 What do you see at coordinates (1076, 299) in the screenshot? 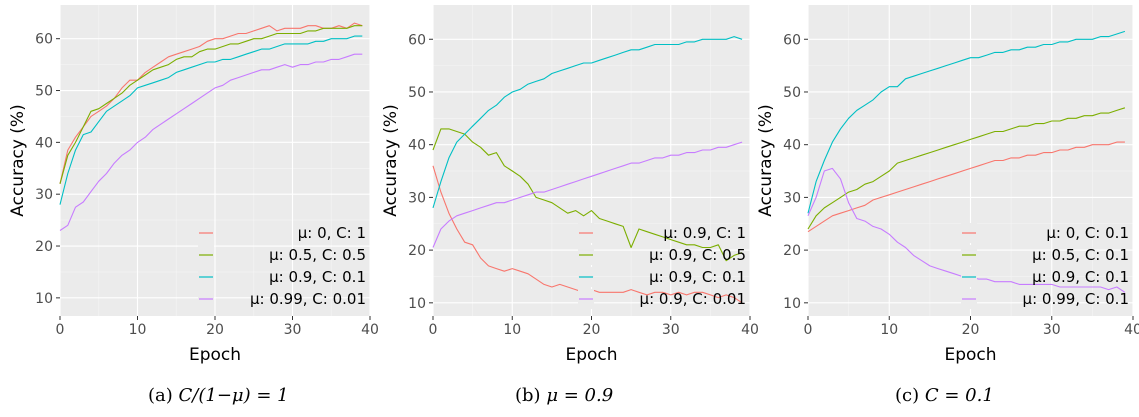
I see `legend-label: μ: 0.99, C: 0.1` at bounding box center [1076, 299].